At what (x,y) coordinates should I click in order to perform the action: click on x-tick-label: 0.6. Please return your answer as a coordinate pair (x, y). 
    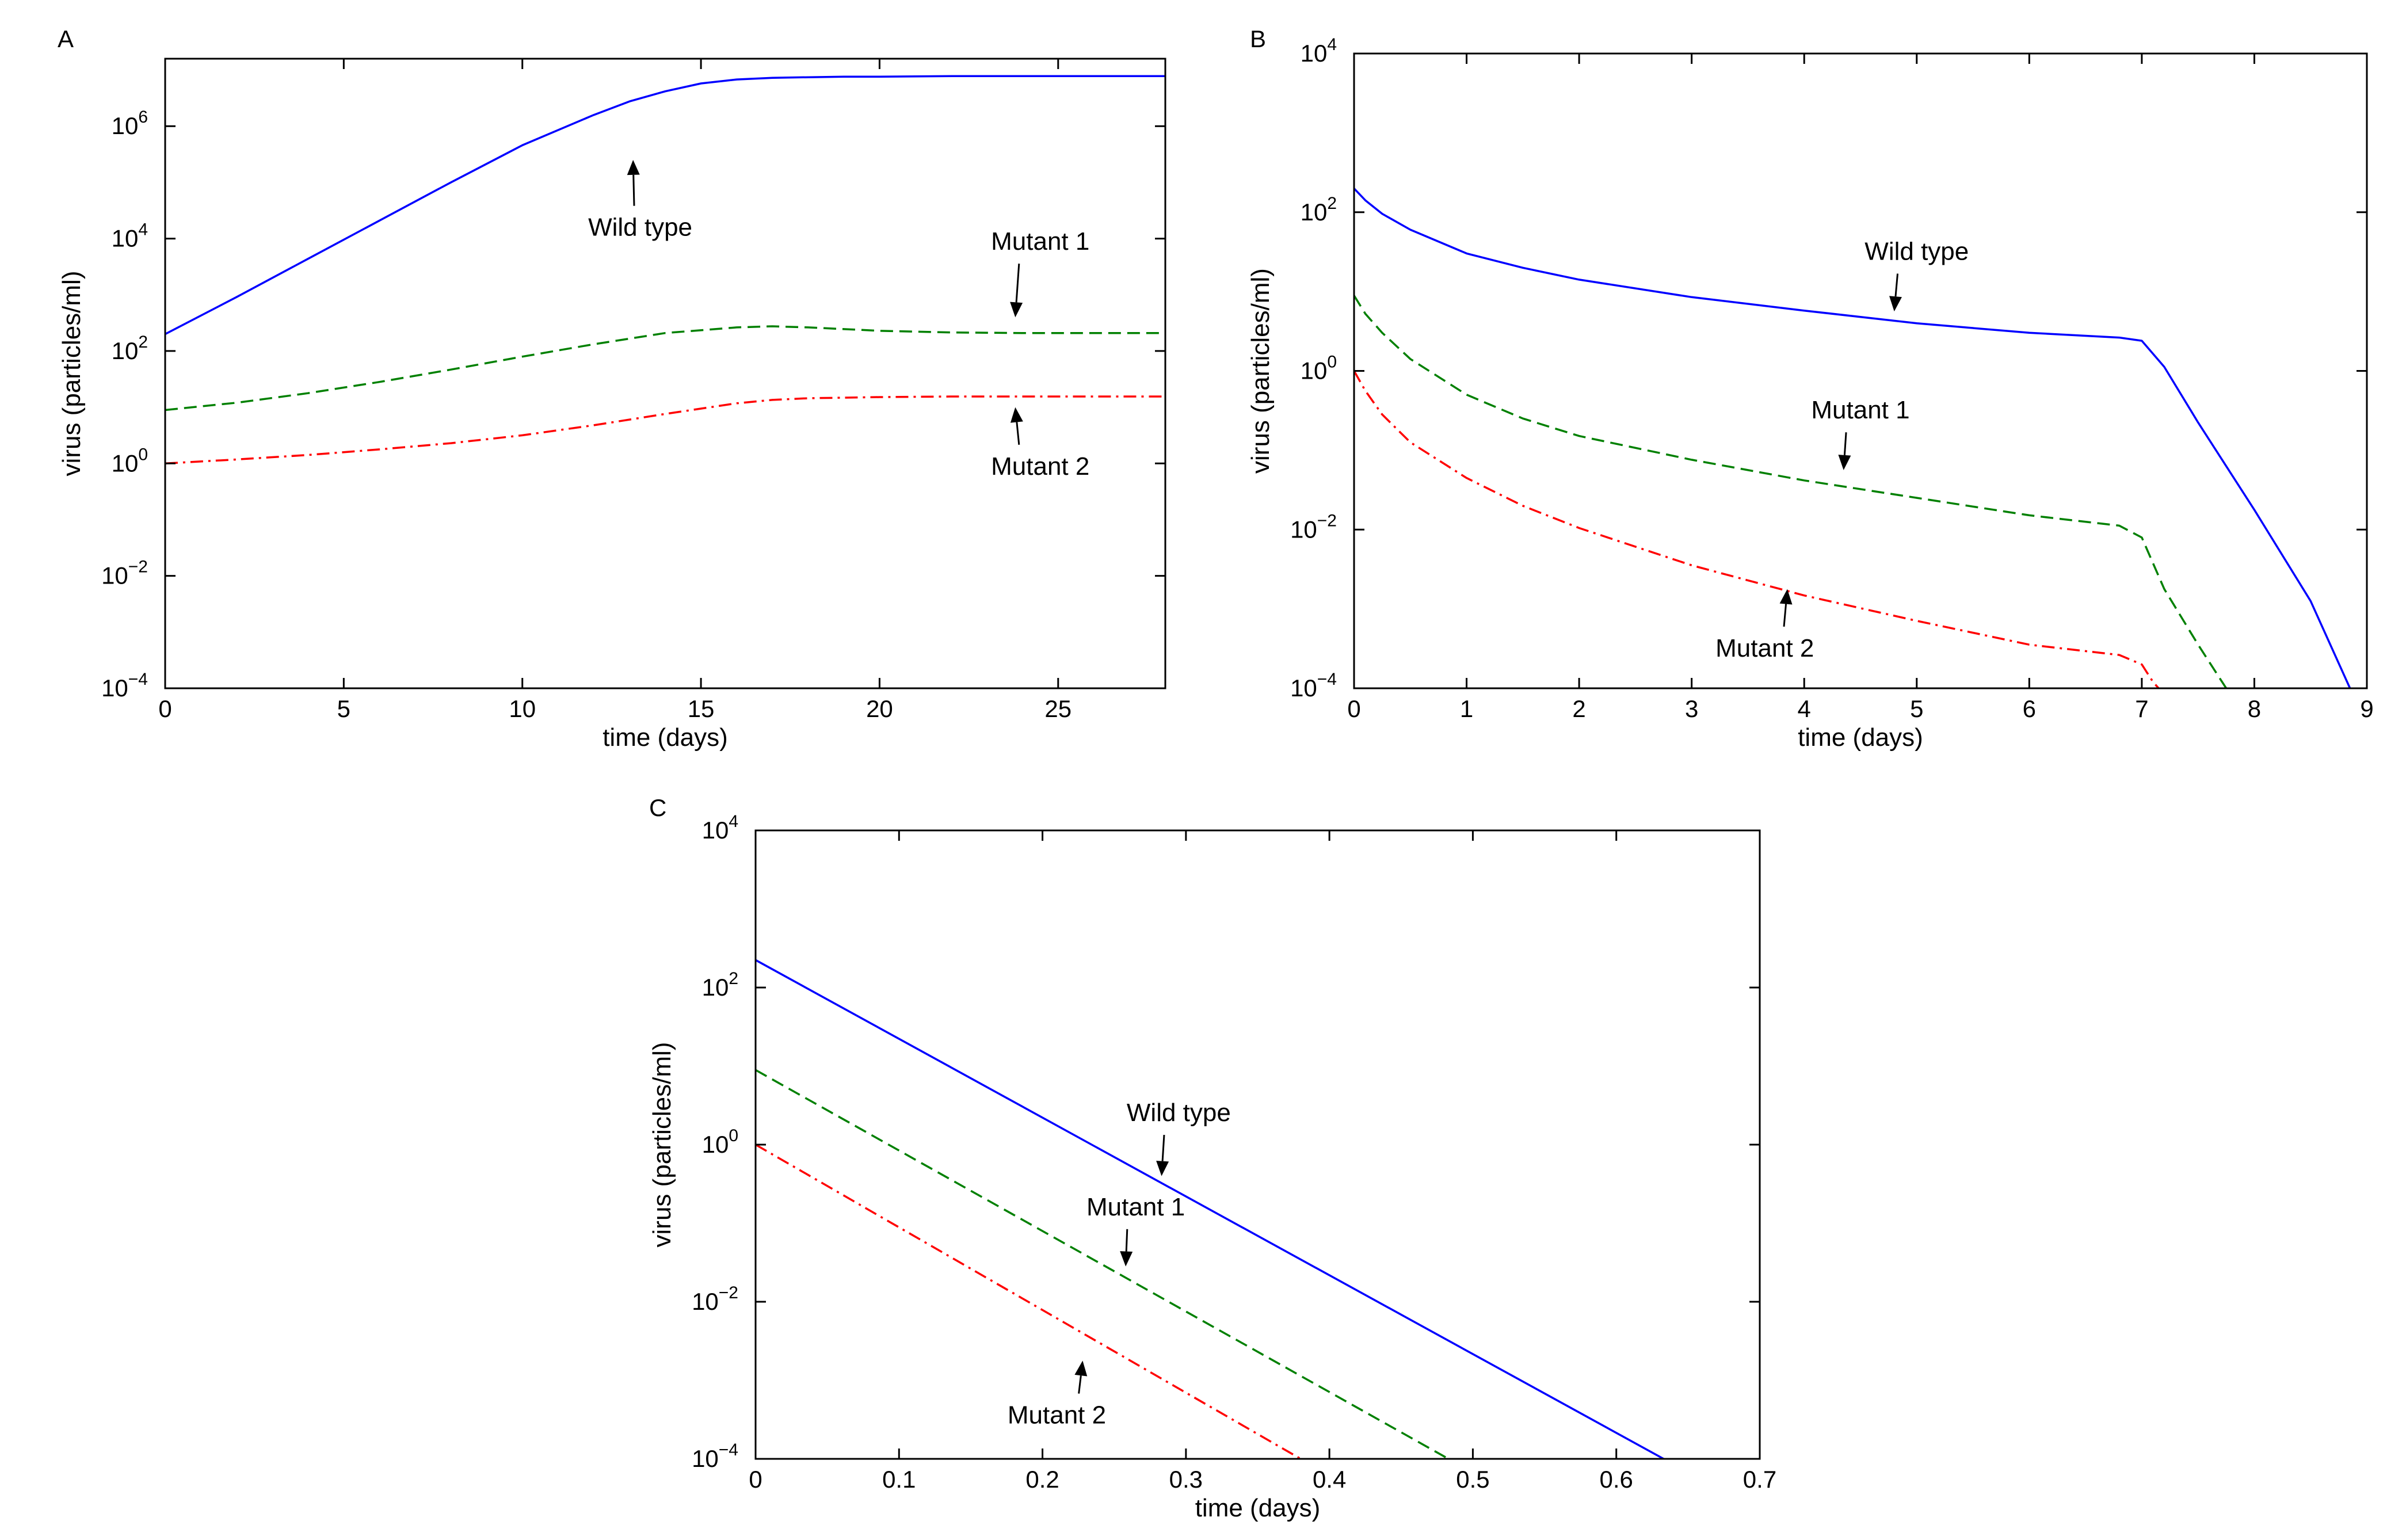
    Looking at the image, I should click on (1616, 1479).